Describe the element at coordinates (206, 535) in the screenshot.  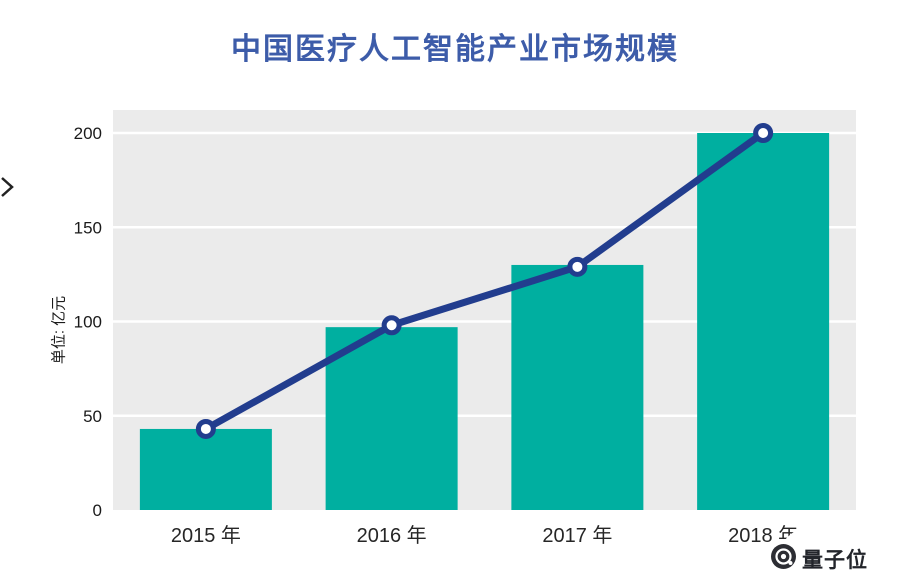
I see `x-tick-label: 2015 年` at that location.